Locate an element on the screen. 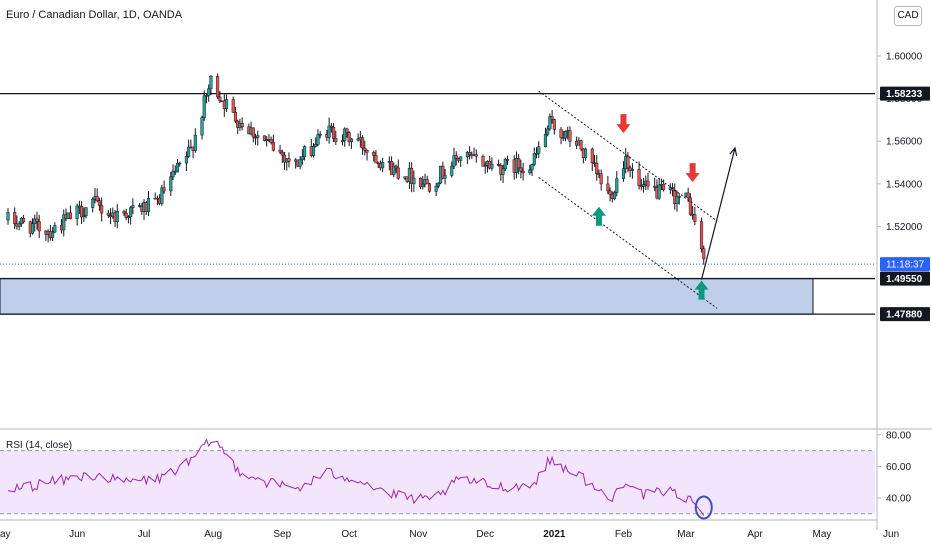 The height and width of the screenshot is (550, 932). time-axis-label: Oct is located at coordinates (349, 534).